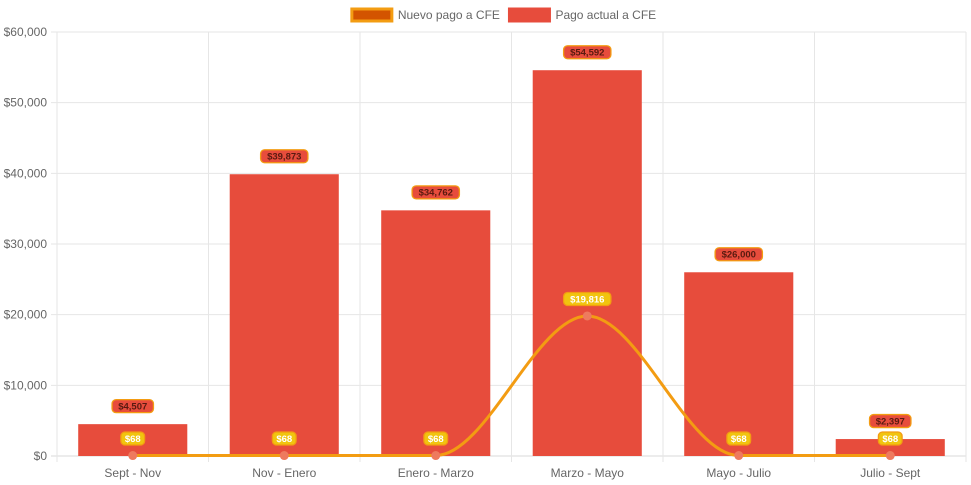  What do you see at coordinates (436, 473) in the screenshot?
I see `x-tick-label: Enero - Marzo` at bounding box center [436, 473].